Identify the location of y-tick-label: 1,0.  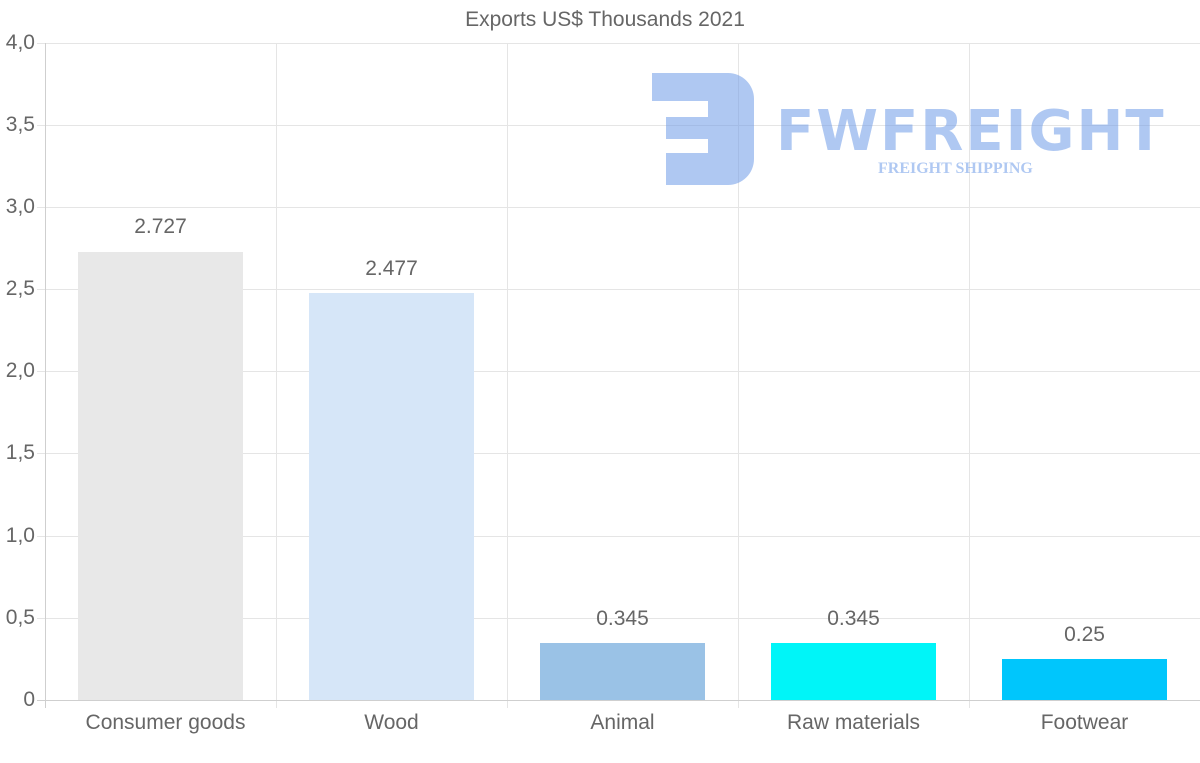
(20, 535).